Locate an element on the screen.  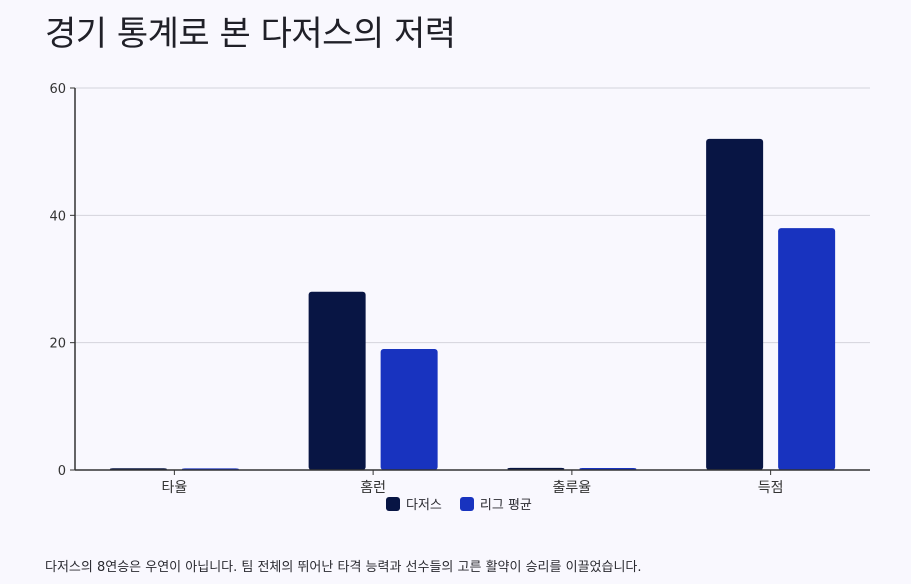
legend-label-dodgers: 다저스 is located at coordinates (424, 505).